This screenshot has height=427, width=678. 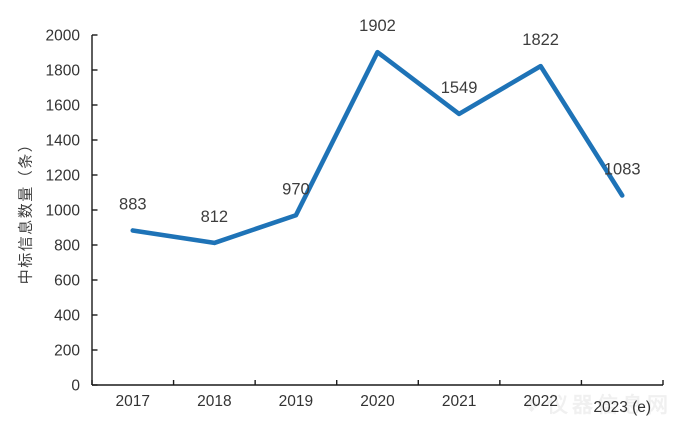 I want to click on y-tick-label: 1000, so click(x=63, y=211).